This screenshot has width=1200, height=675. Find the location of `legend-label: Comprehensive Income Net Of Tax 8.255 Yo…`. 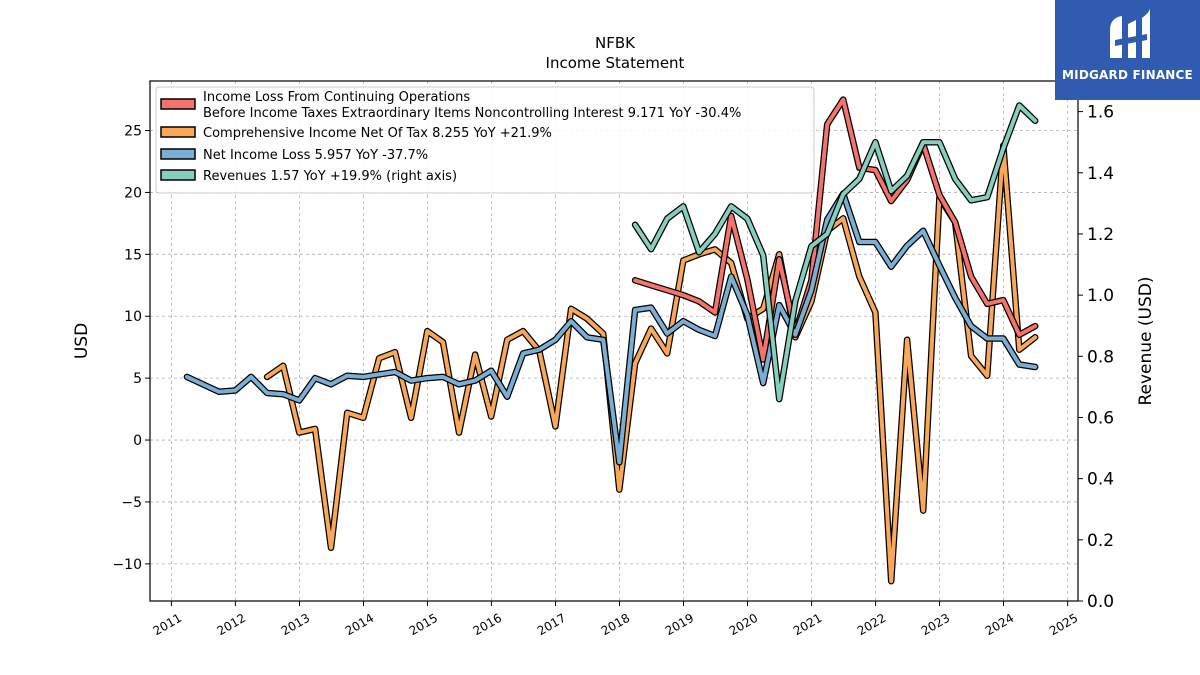

legend-label: Comprehensive Income Net Of Tax 8.255 Yo… is located at coordinates (377, 133).